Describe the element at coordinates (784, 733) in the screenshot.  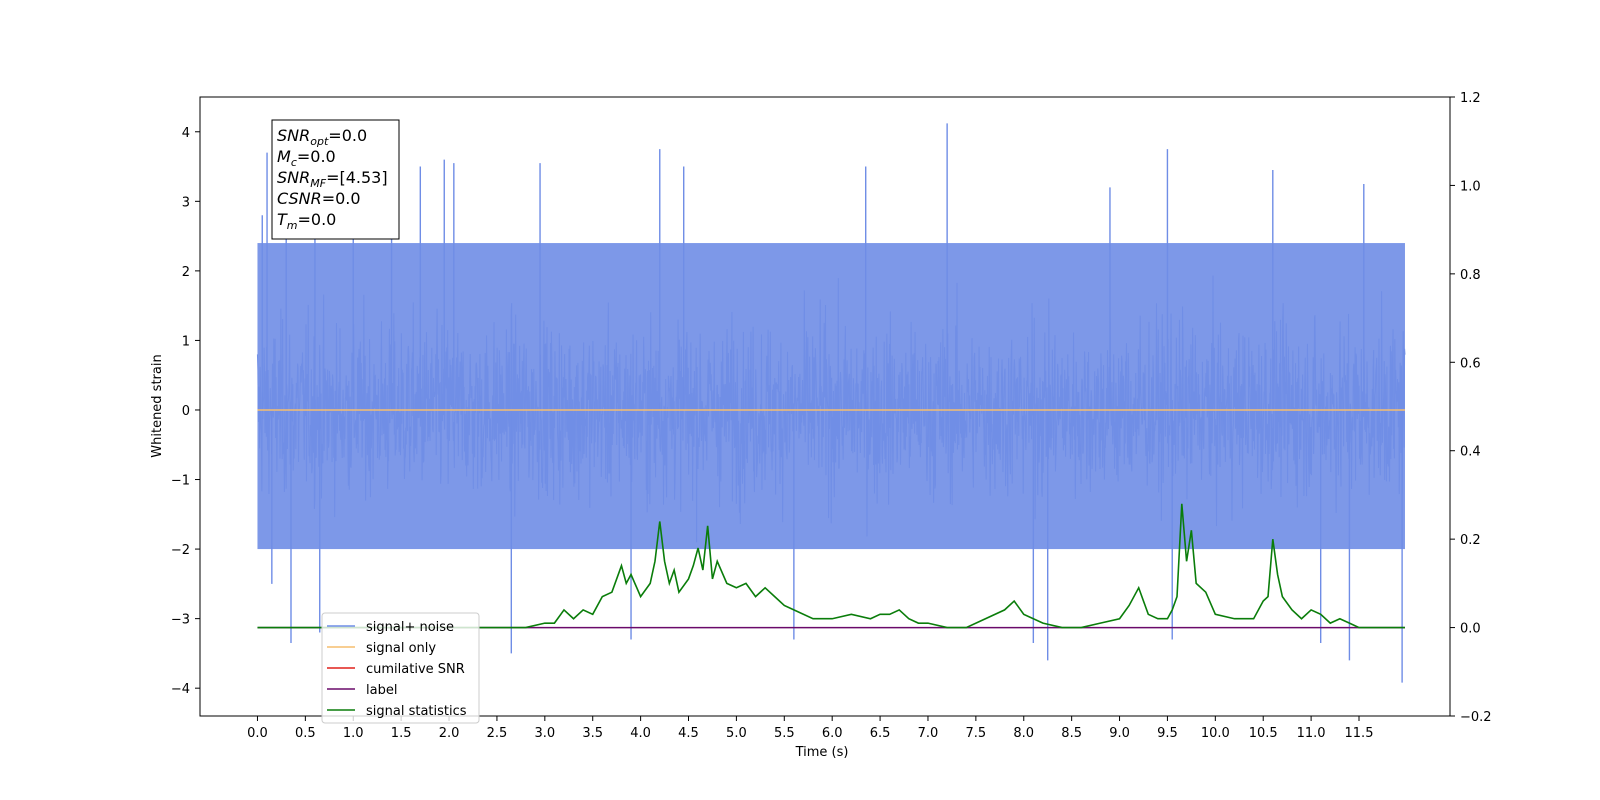
I see `x-tick-label: 5.5` at that location.